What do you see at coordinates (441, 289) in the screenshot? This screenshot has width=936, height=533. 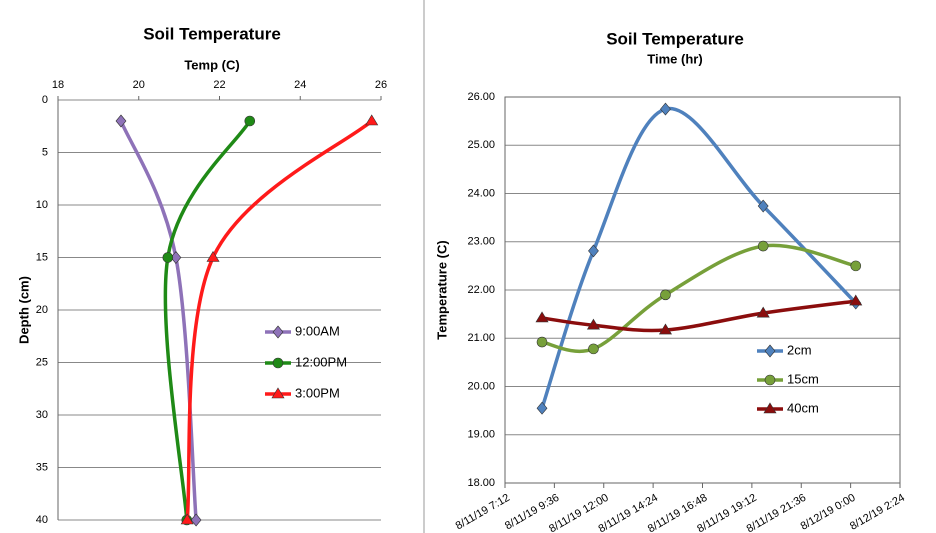 I see `y-axis-title: Temperature (C)` at bounding box center [441, 289].